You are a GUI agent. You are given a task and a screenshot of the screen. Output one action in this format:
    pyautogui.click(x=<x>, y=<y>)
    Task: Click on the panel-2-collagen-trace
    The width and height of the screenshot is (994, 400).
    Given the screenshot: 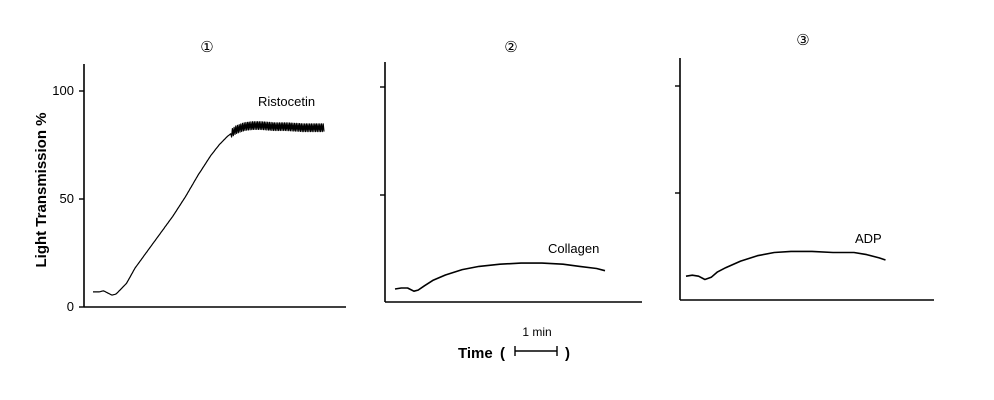 What is the action you would take?
    pyautogui.click(x=500, y=277)
    